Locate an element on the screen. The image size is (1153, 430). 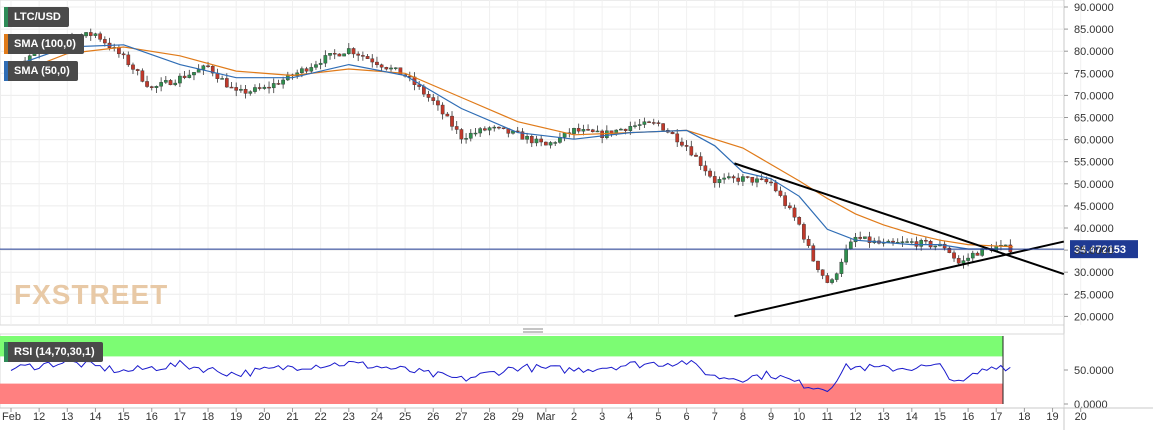
x-tick-label: 20 is located at coordinates (1081, 417).